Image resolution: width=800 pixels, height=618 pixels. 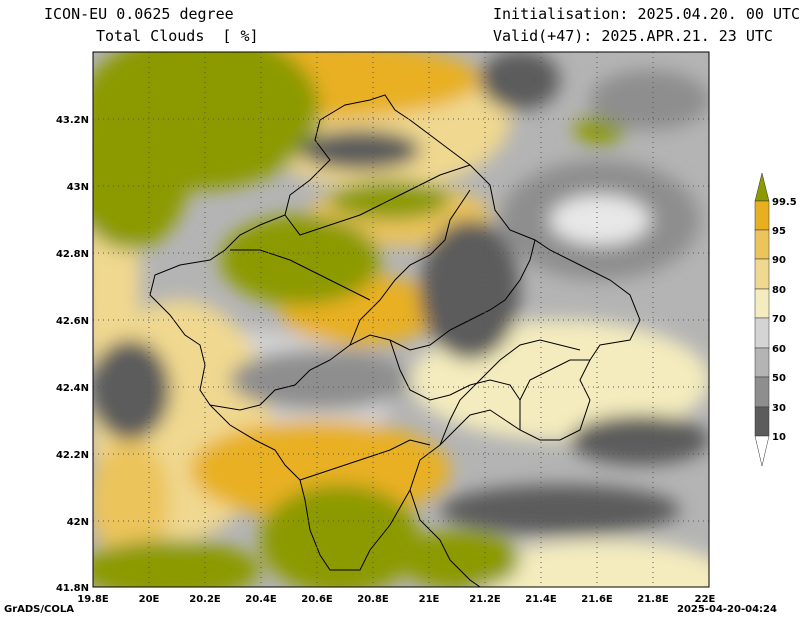 I want to click on parameter-title: Total Clouds [ %], so click(x=177, y=36).